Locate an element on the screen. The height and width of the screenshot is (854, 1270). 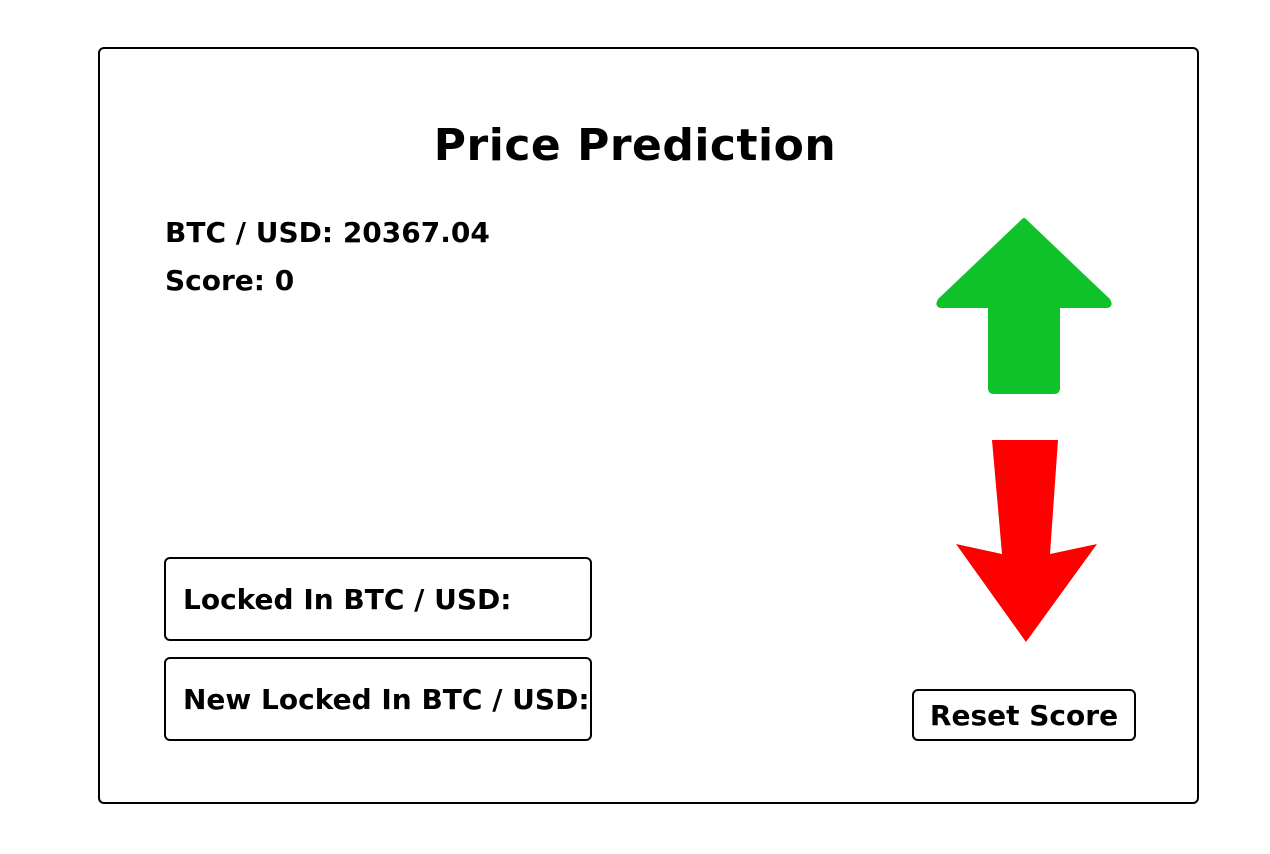
current-price: BTC / USD: 20367.04 is located at coordinates (327, 233).